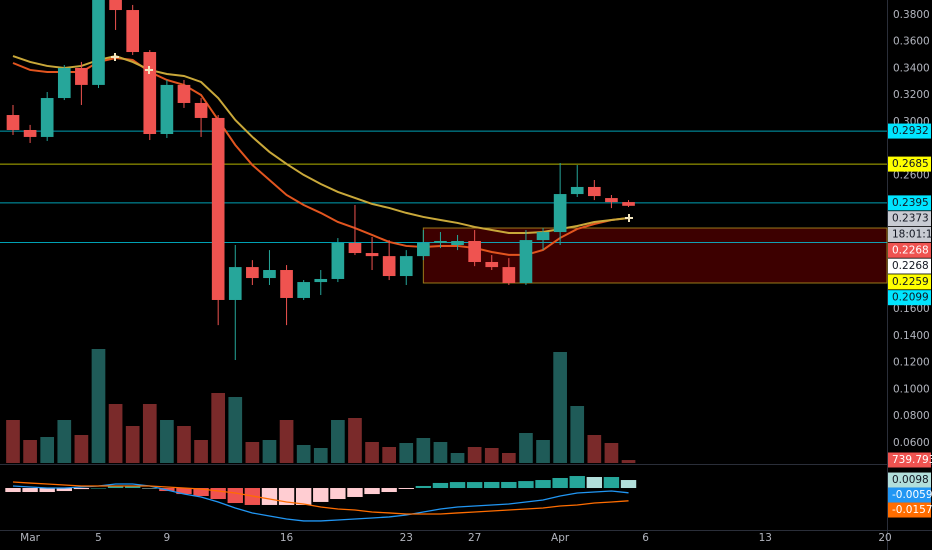 This screenshot has width=932, height=550. I want to click on countdown-label: 18:01:19, so click(912, 234).